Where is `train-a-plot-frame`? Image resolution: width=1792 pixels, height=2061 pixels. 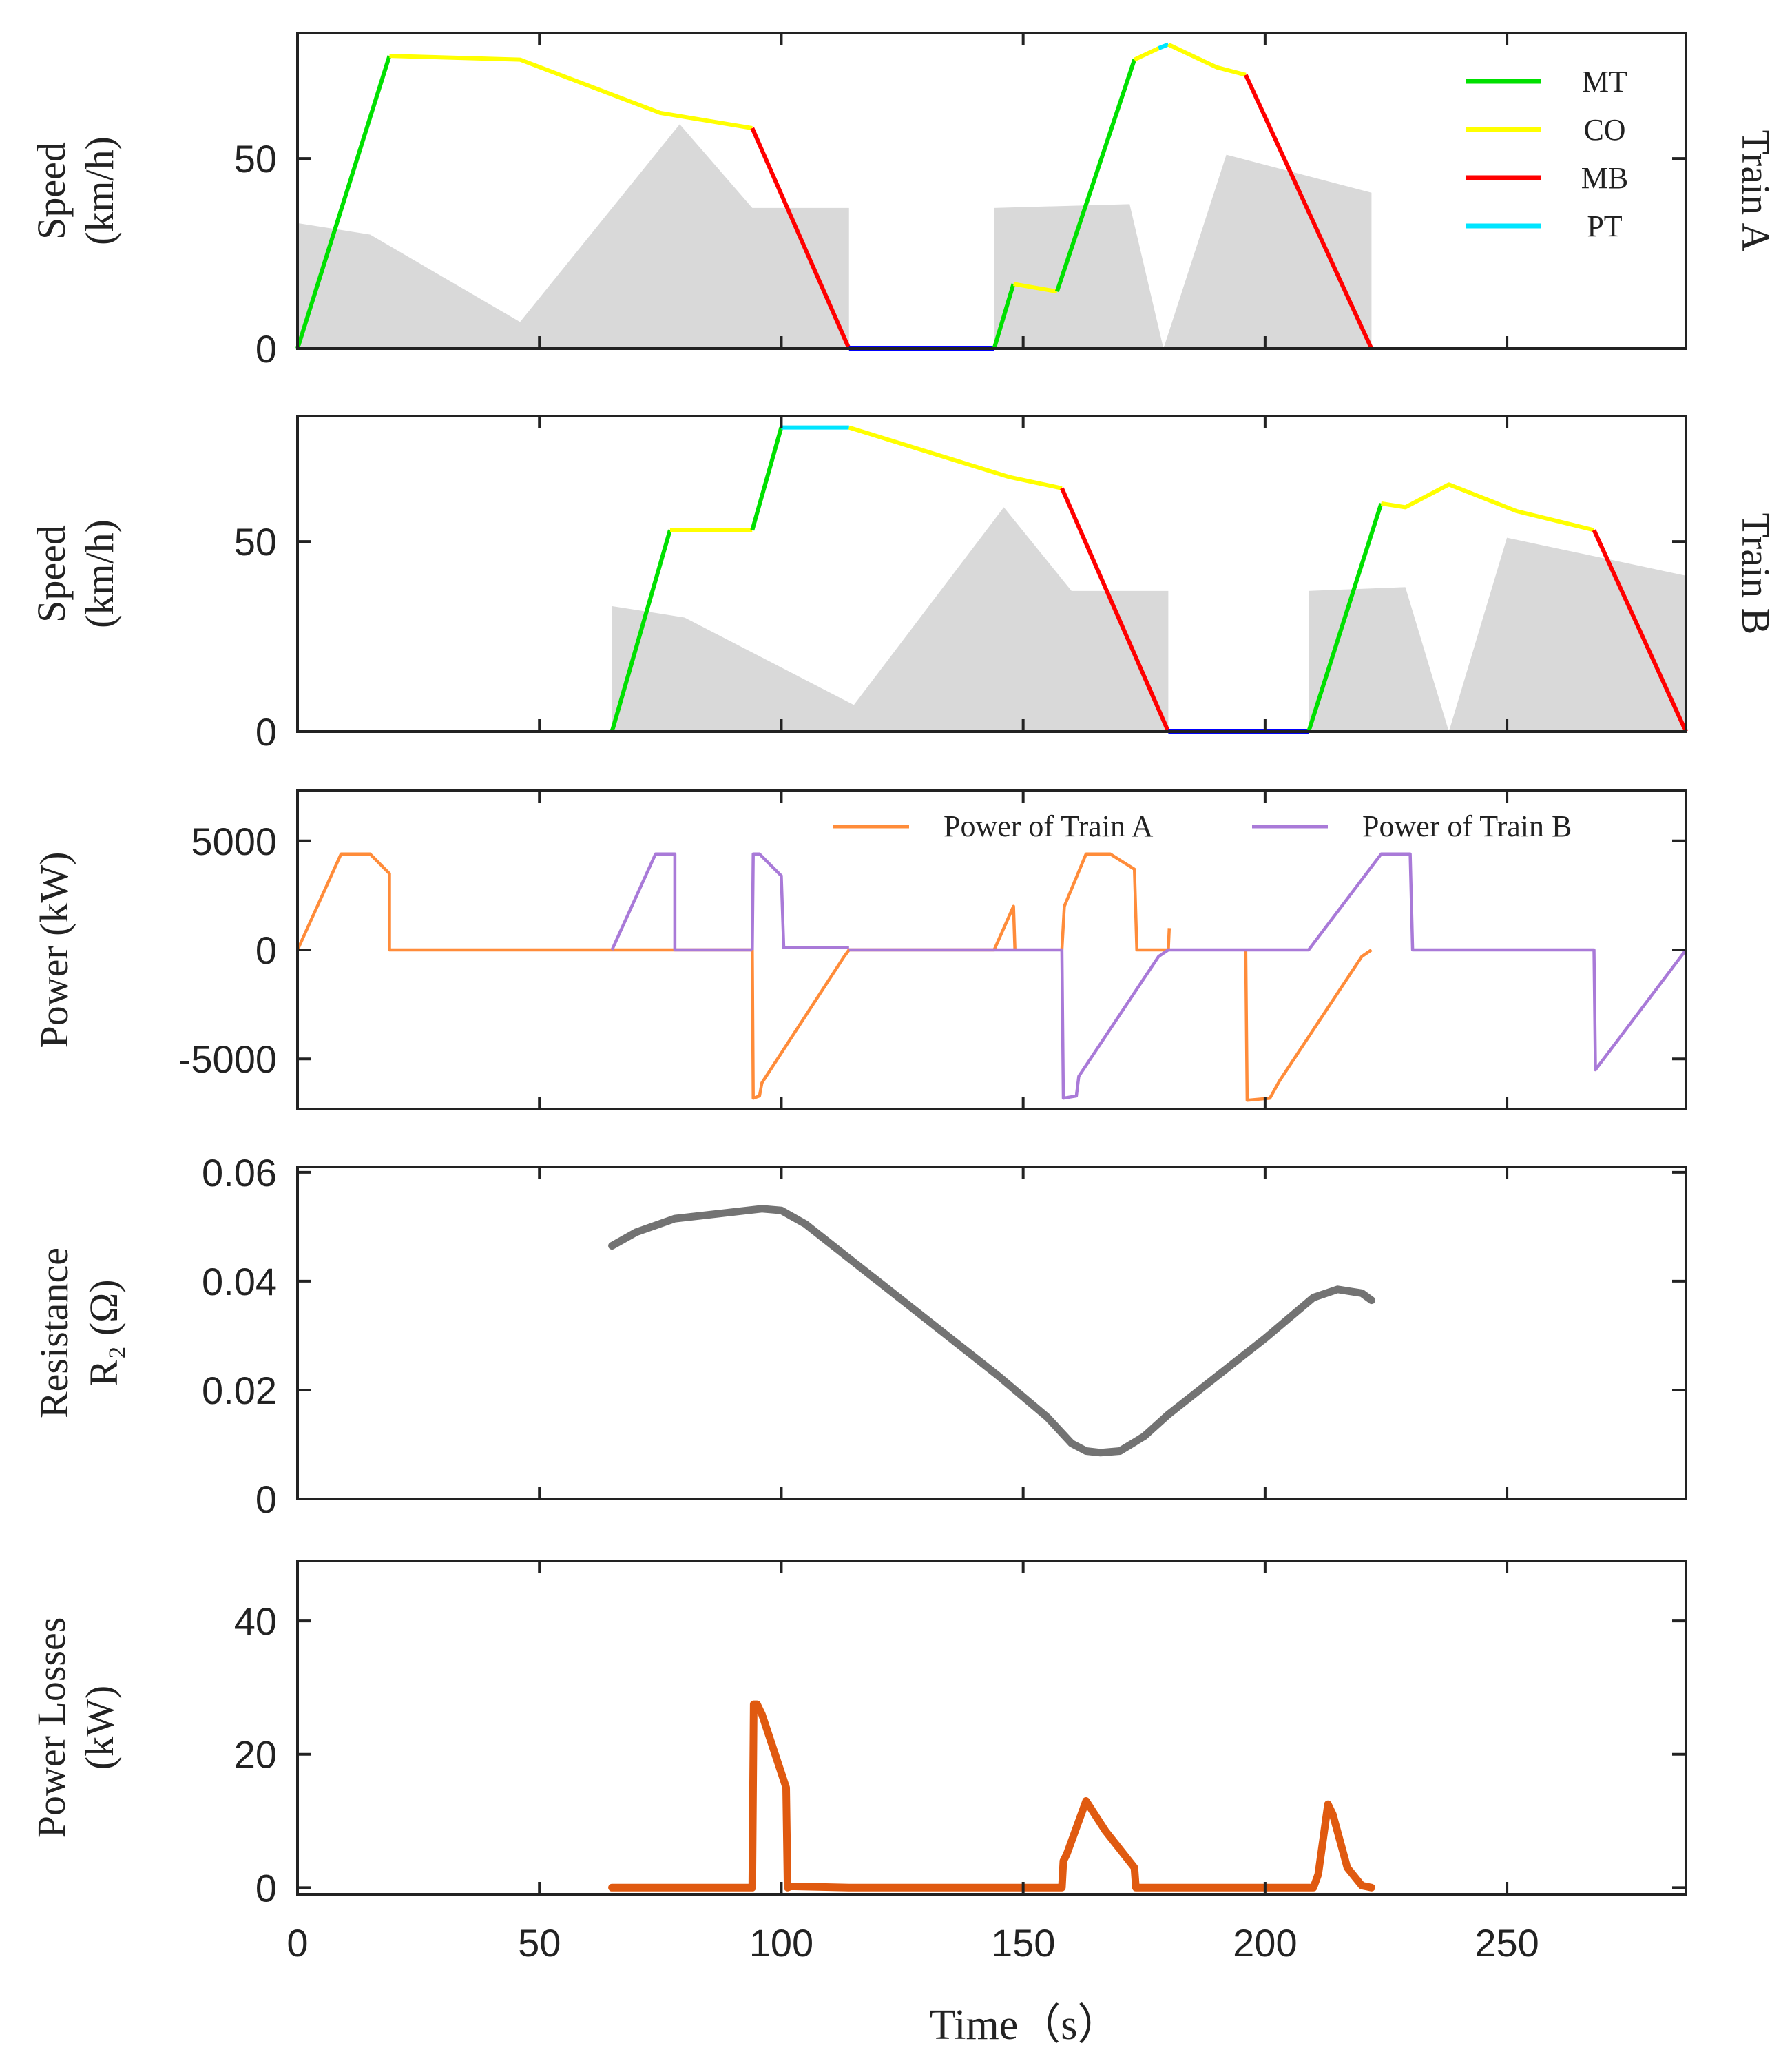 train-a-plot-frame is located at coordinates (992, 191).